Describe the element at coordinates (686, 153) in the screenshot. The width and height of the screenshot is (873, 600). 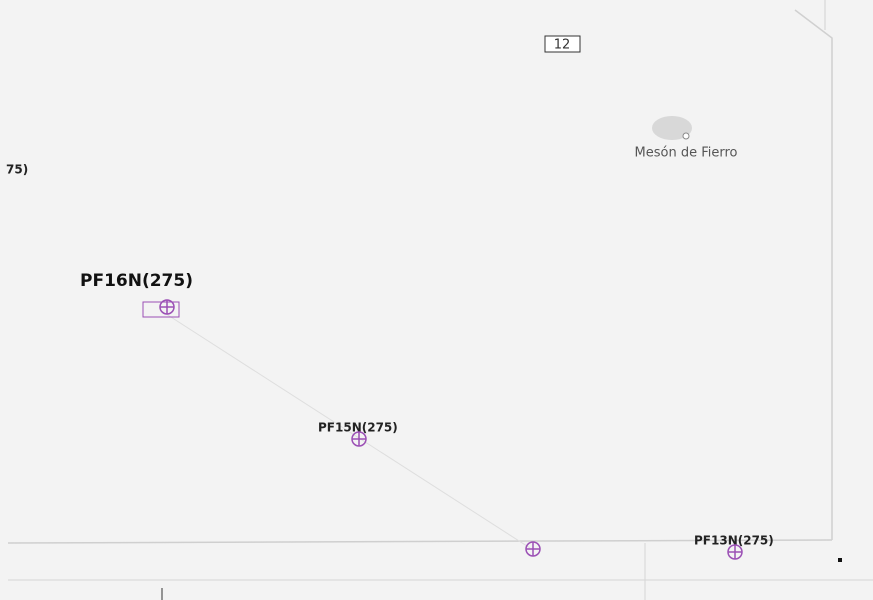
I see `place-label: Mesón de Fierro` at that location.